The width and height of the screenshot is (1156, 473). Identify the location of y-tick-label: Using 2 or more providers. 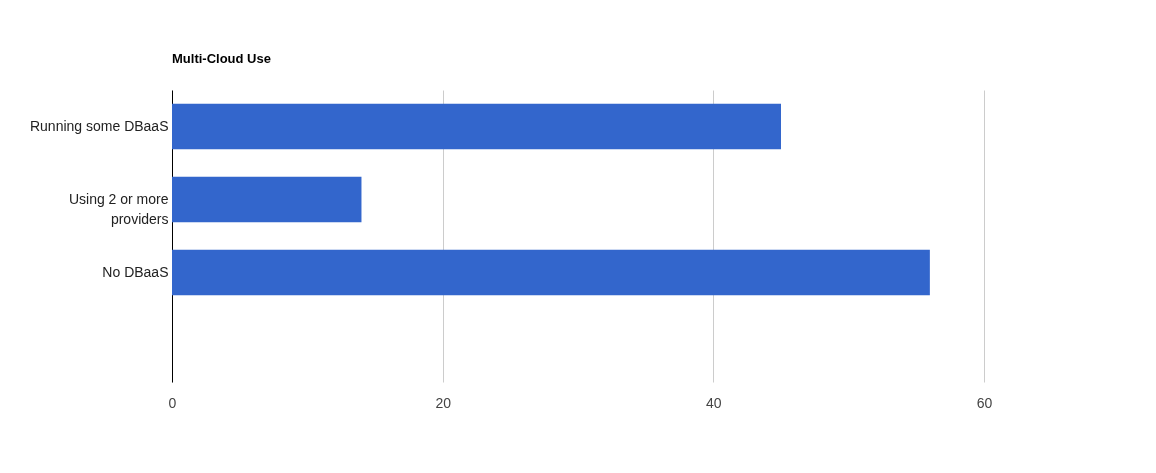
(118, 208).